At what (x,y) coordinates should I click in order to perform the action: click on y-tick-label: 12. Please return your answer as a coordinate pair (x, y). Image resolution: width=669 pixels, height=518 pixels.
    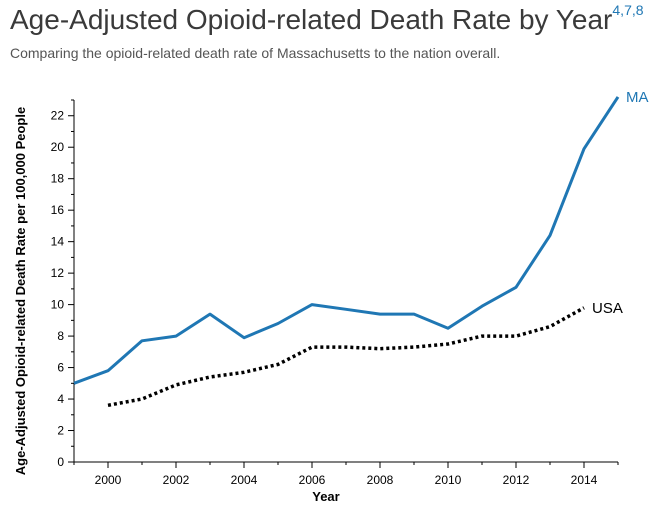
    Looking at the image, I should click on (58, 273).